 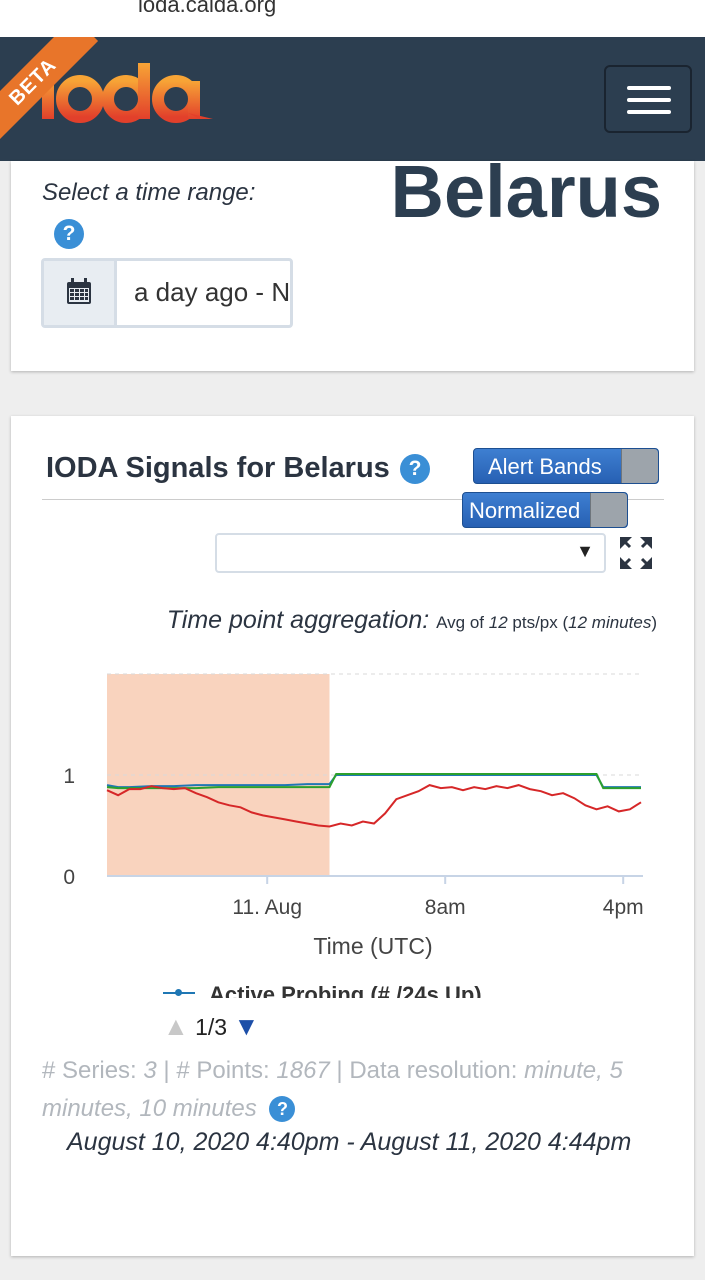 What do you see at coordinates (267, 907) in the screenshot?
I see `x-tick-label: 11. Aug` at bounding box center [267, 907].